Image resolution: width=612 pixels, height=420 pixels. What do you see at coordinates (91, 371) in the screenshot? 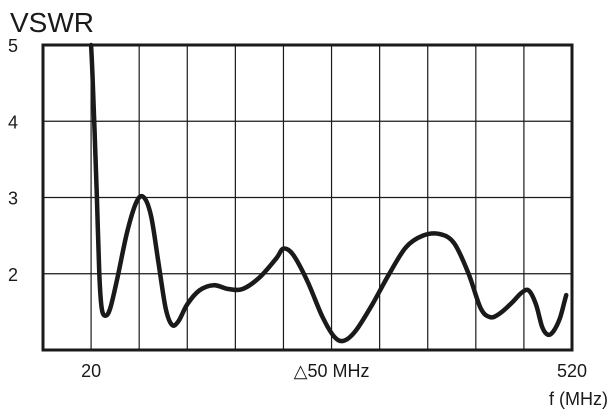
I see `x-tick-label: 20` at bounding box center [91, 371].